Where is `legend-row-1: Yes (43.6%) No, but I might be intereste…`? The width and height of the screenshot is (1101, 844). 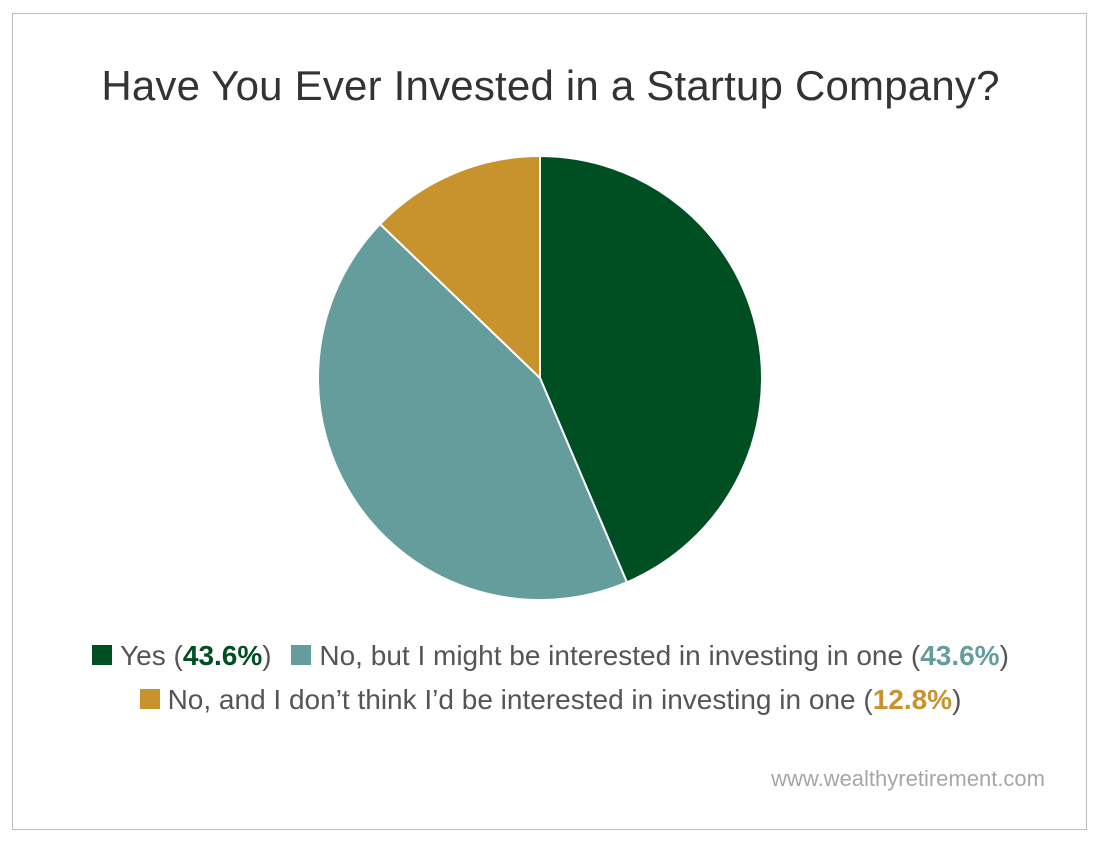 legend-row-1: Yes (43.6%) No, but I might be intereste… is located at coordinates (550, 656).